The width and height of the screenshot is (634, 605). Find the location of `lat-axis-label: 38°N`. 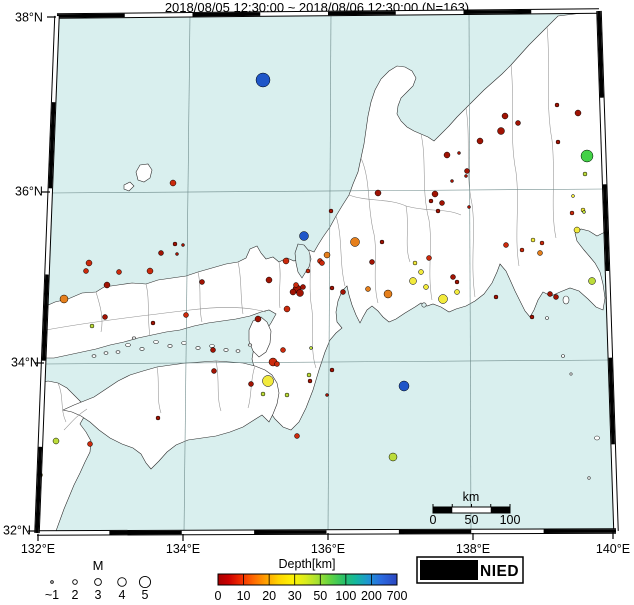

lat-axis-label: 38°N is located at coordinates (29, 18).